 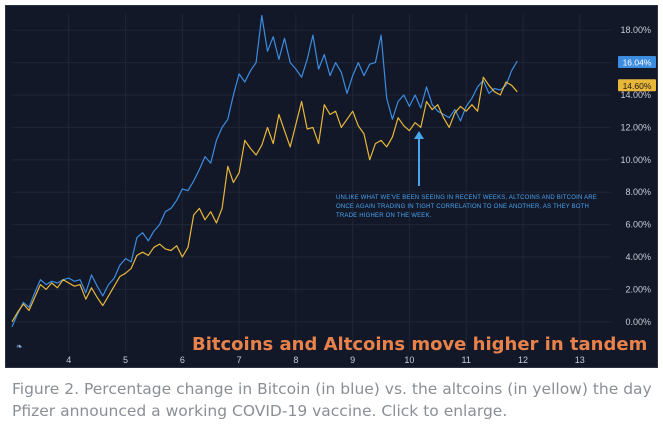 What do you see at coordinates (580, 360) in the screenshot?
I see `x-tick-label: 13` at bounding box center [580, 360].